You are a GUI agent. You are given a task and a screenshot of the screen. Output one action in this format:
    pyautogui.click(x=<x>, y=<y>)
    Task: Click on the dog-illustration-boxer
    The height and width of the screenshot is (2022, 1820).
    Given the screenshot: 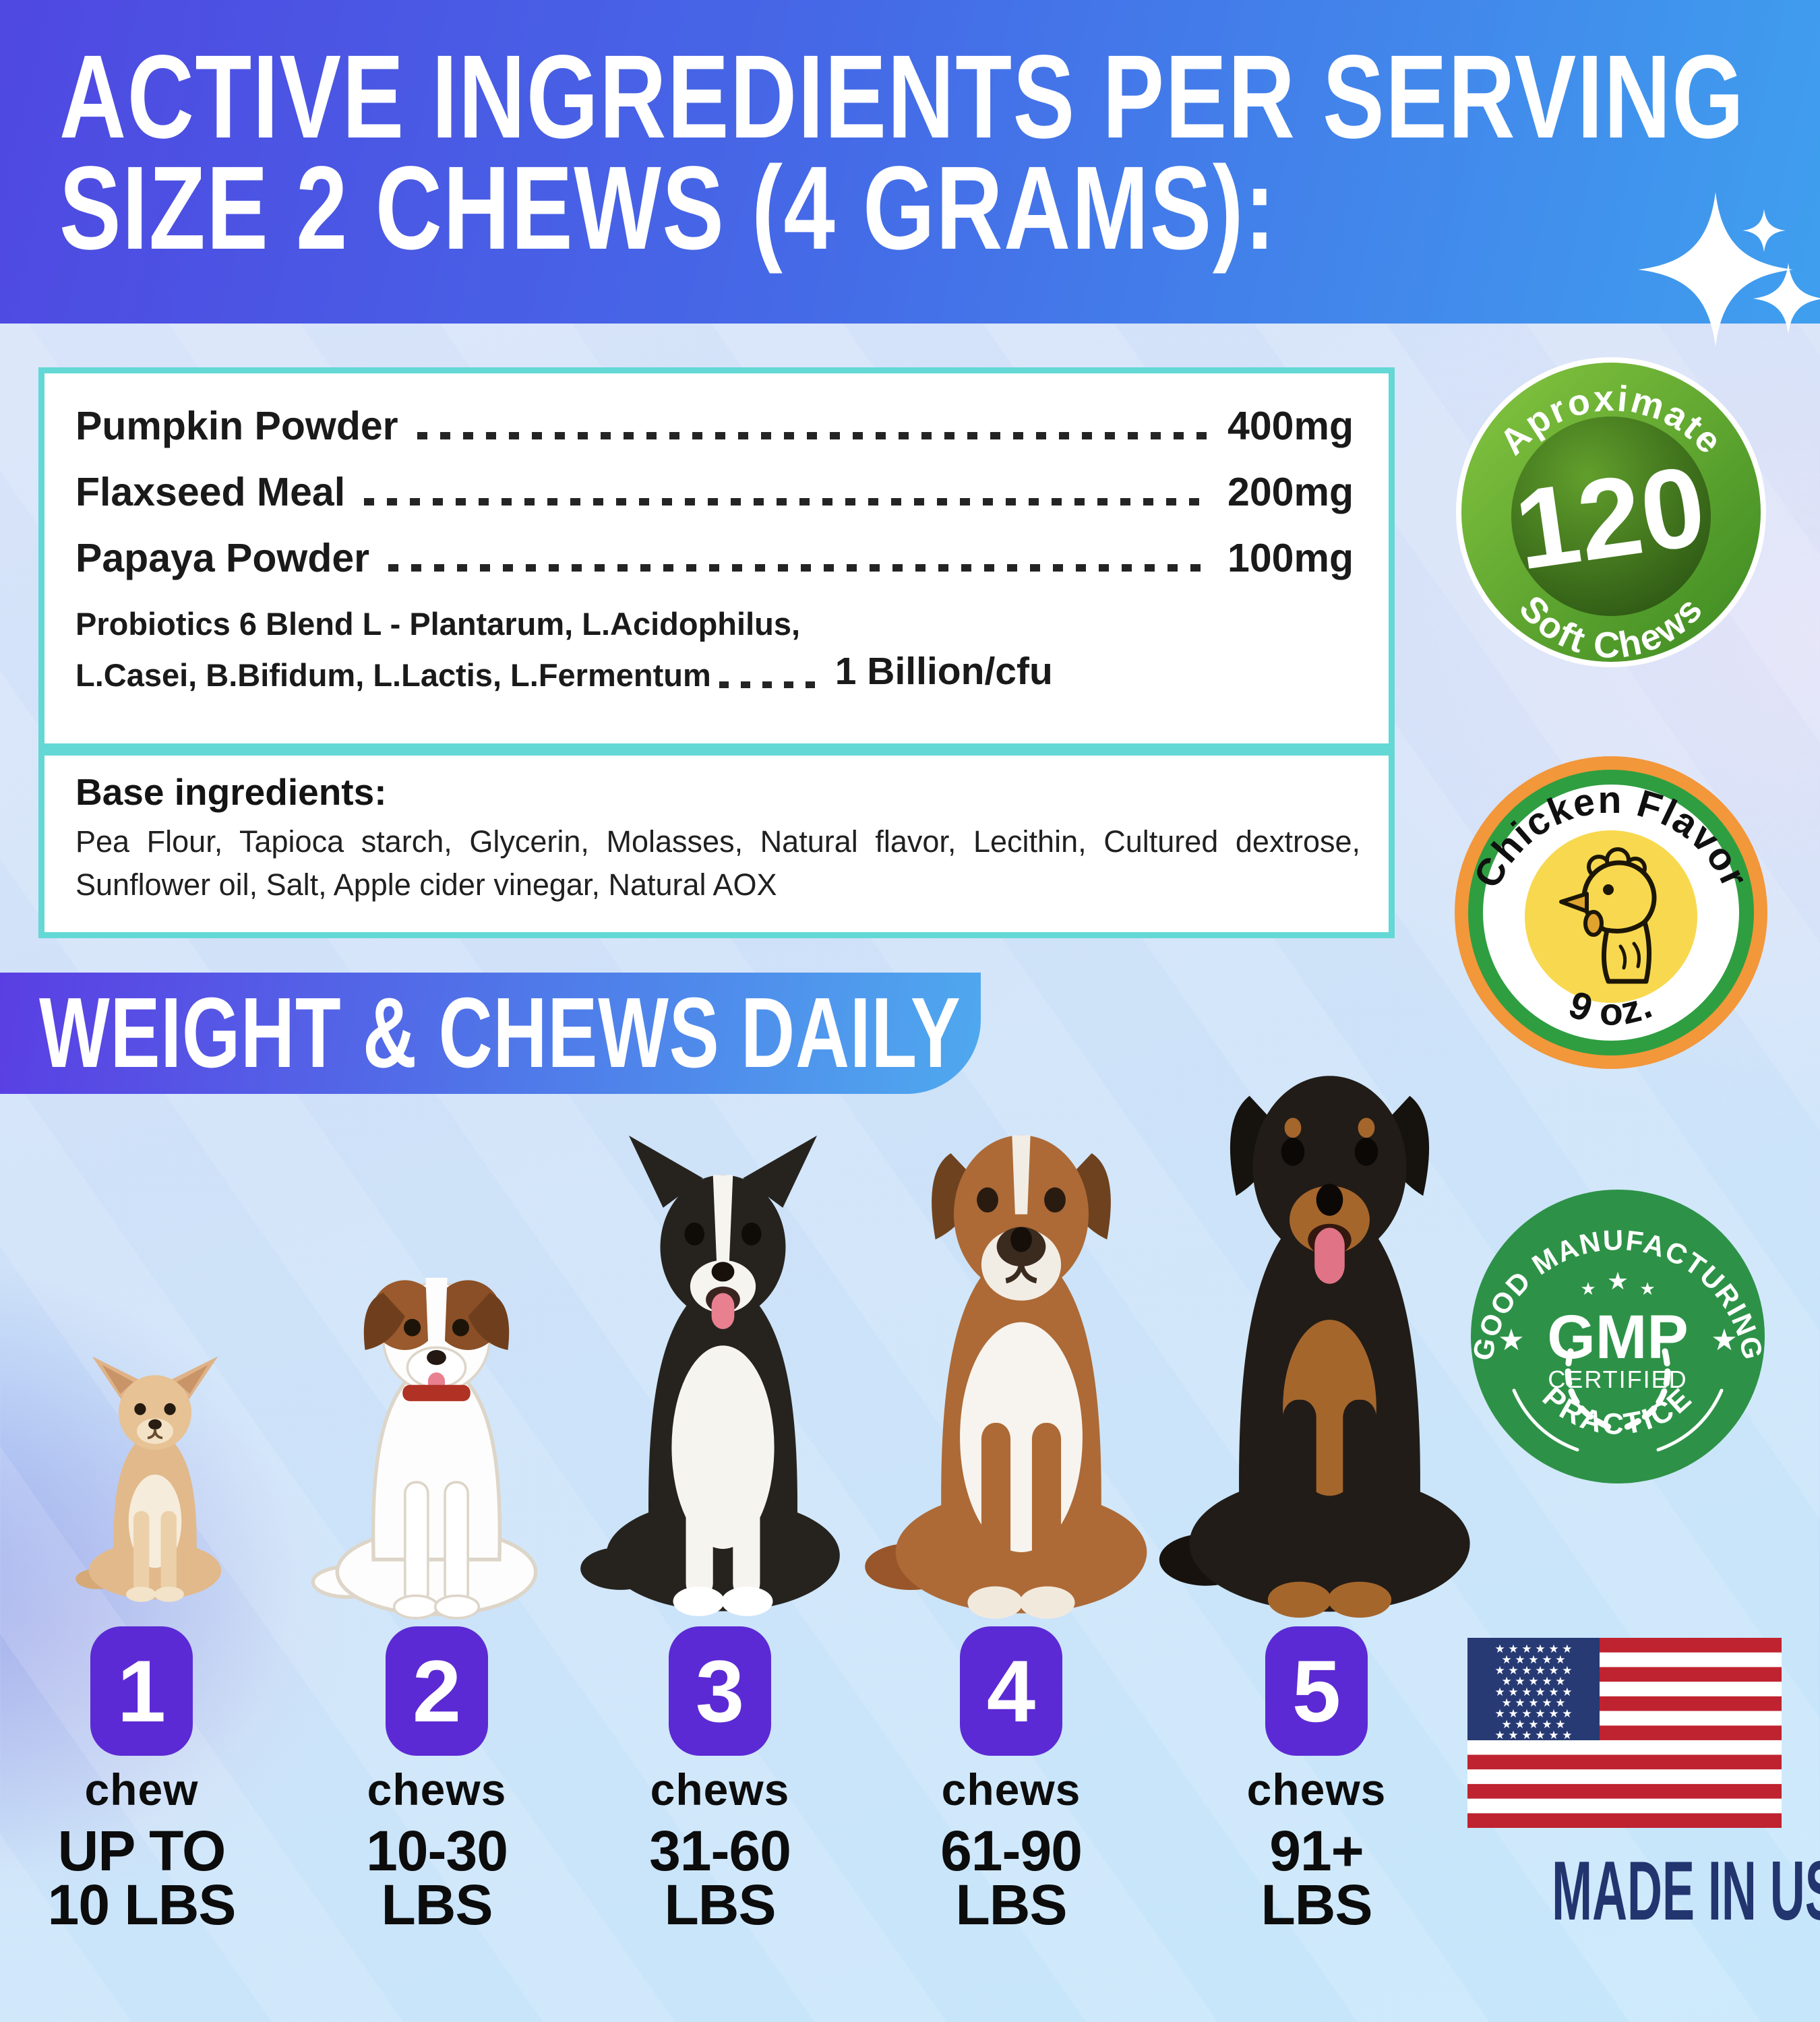 What is the action you would take?
    pyautogui.click(x=1006, y=1377)
    